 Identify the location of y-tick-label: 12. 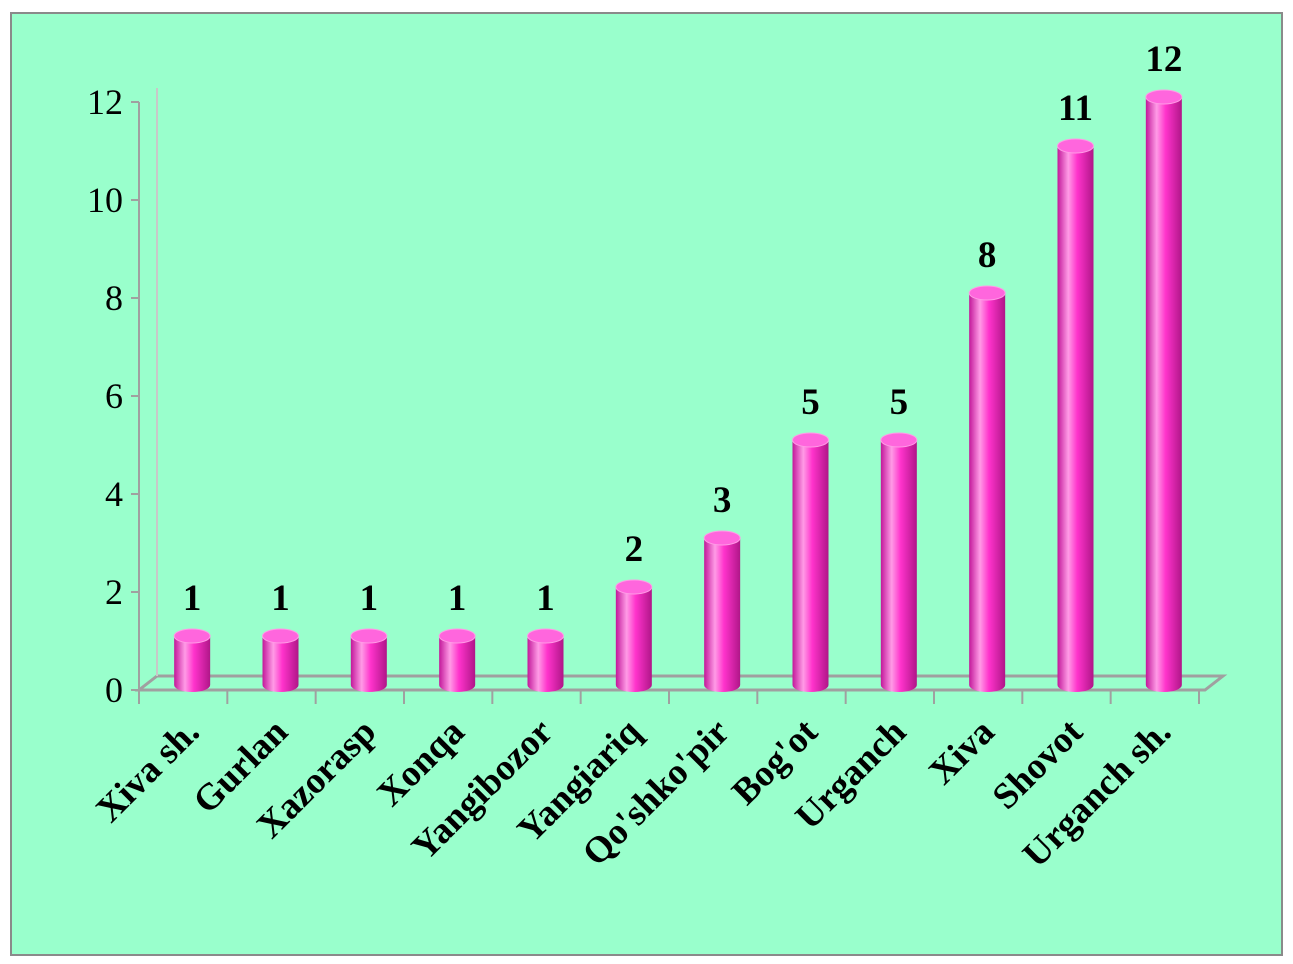
(105, 102).